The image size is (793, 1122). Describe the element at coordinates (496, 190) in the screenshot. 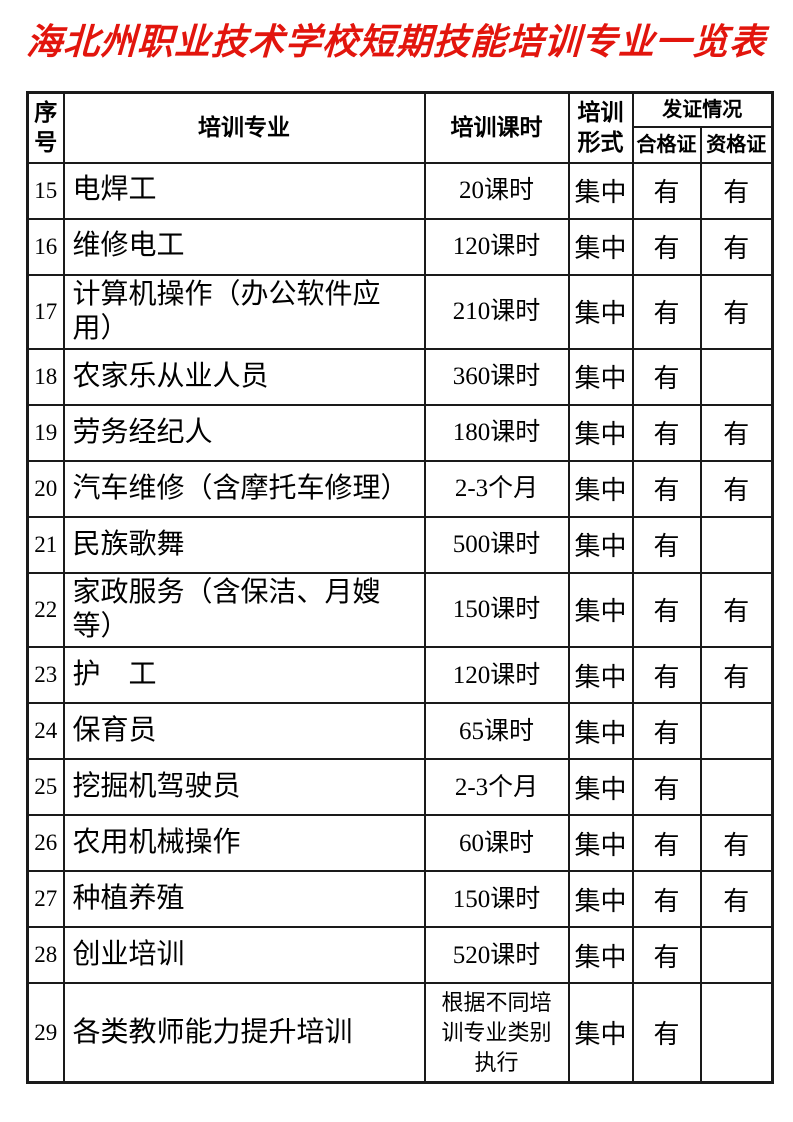

I see `cell-training-hours: 20课时` at that location.